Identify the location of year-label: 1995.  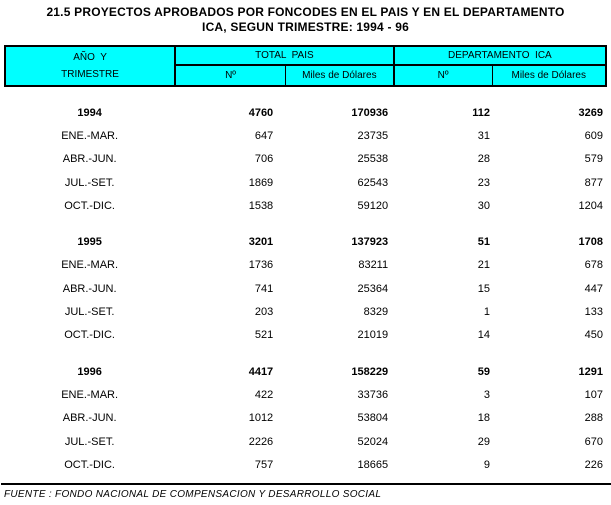
(89, 242).